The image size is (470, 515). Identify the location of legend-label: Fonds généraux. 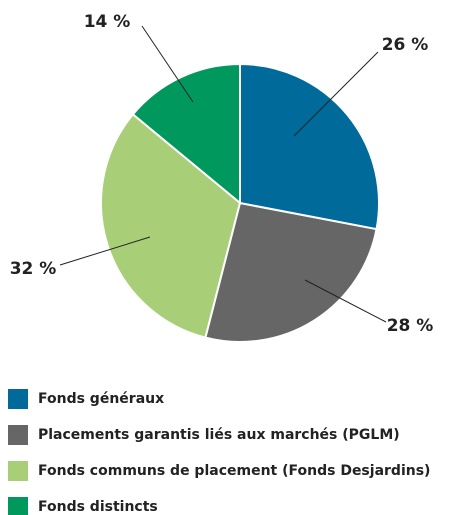
(101, 399).